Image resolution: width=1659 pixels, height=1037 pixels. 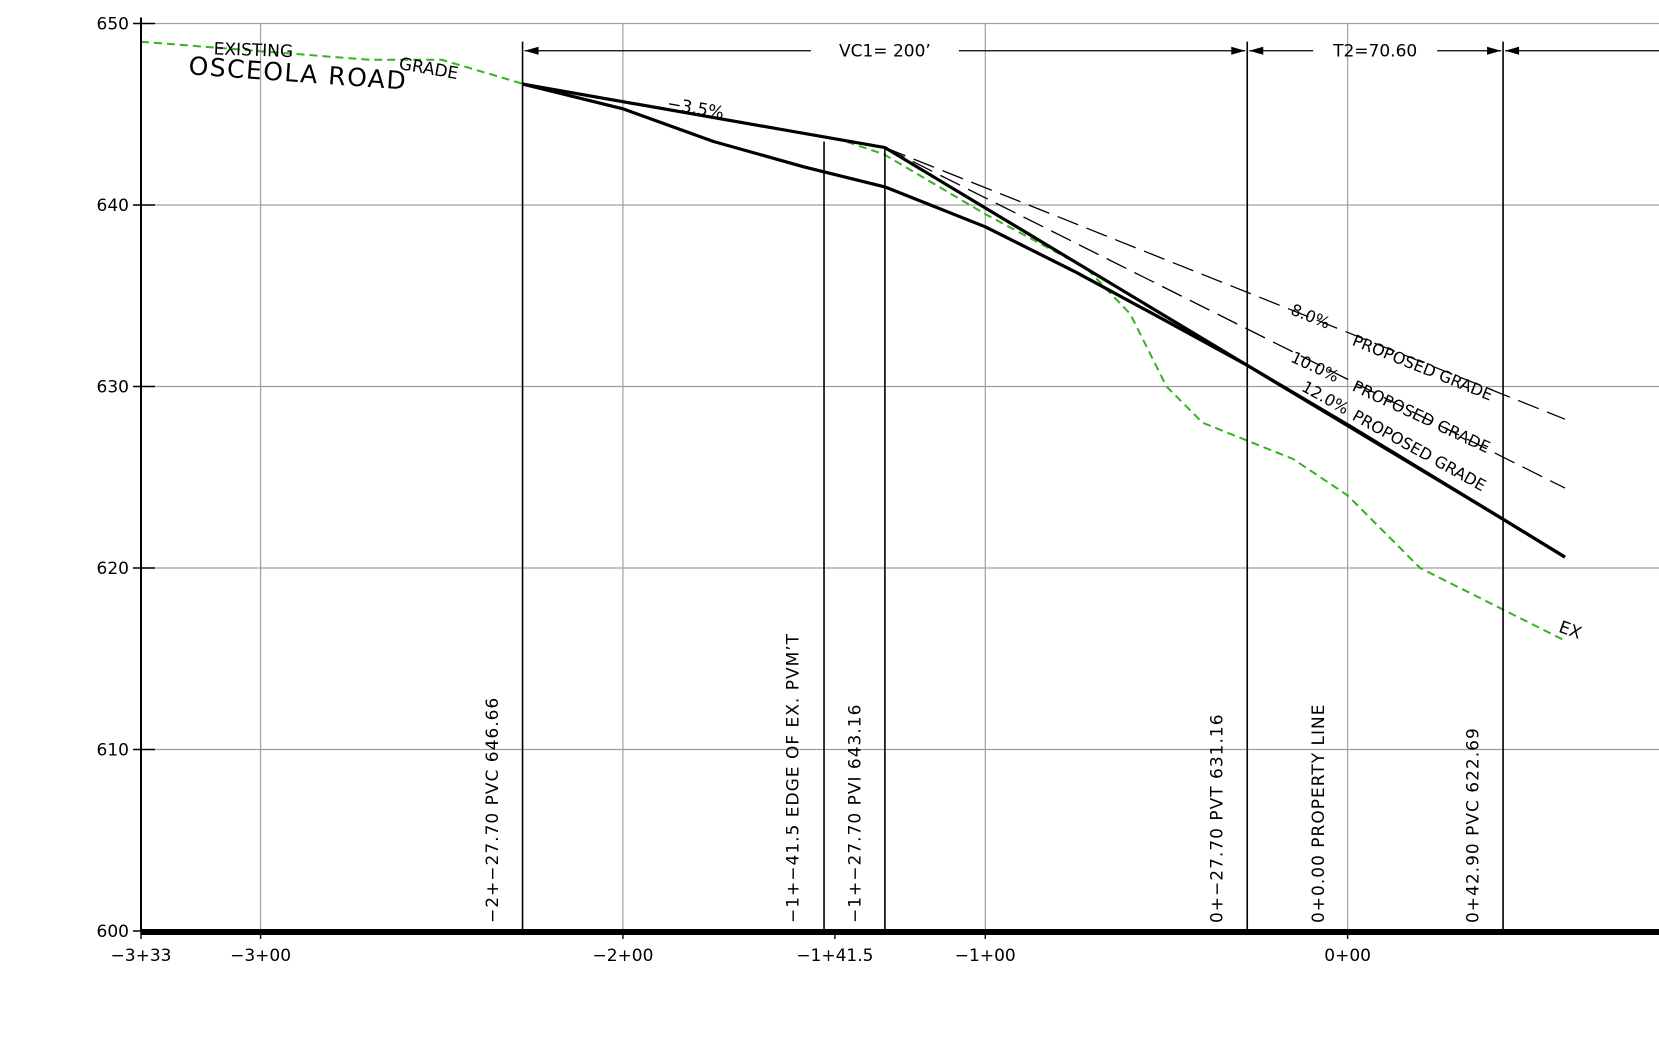 What do you see at coordinates (260, 956) in the screenshot?
I see `x-tick-label: −3+00` at bounding box center [260, 956].